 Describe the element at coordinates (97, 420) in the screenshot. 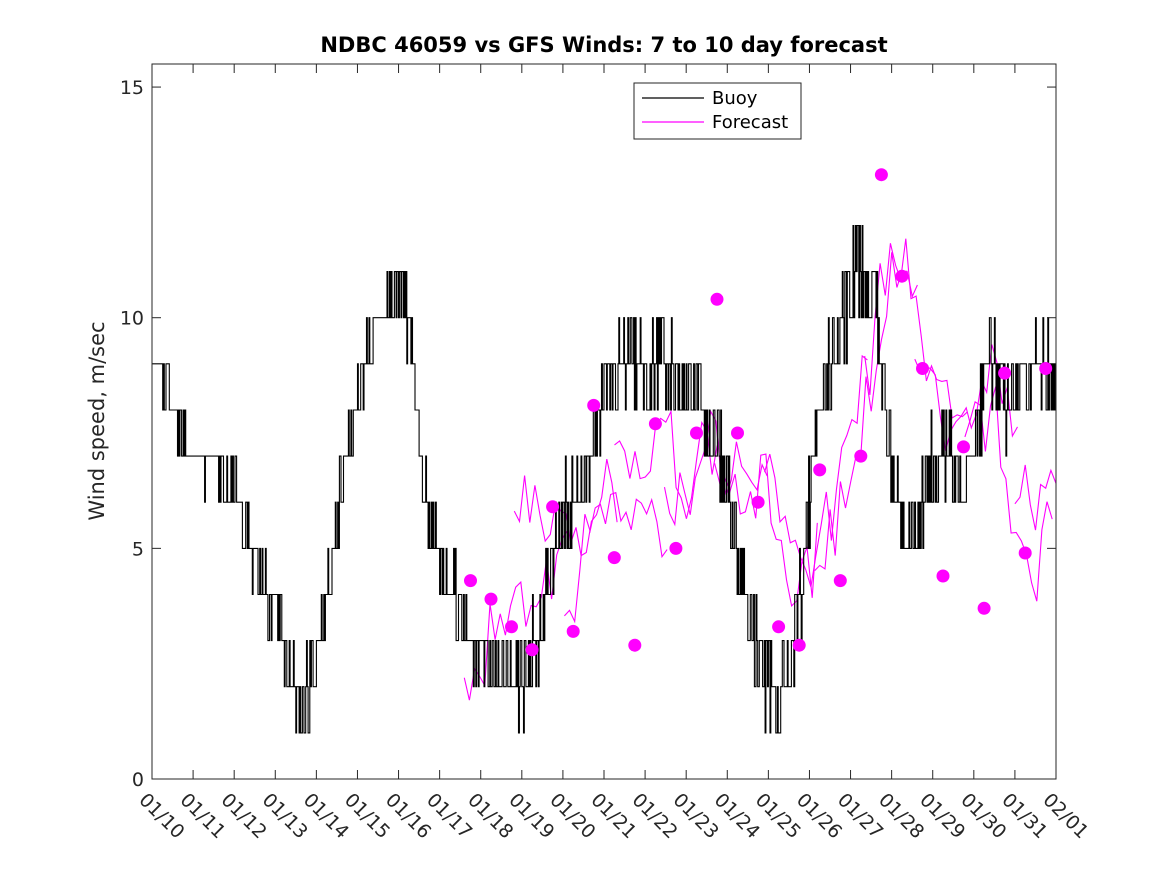

I see `y-axis-label: Wind speed, m/sec` at that location.